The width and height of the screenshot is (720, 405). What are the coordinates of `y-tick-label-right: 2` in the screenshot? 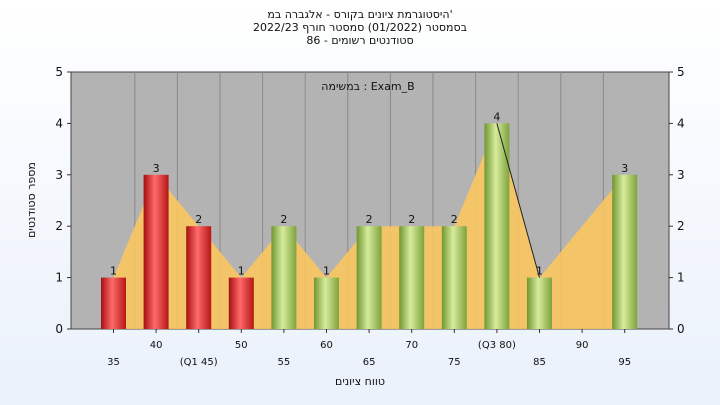 It's located at (681, 226).